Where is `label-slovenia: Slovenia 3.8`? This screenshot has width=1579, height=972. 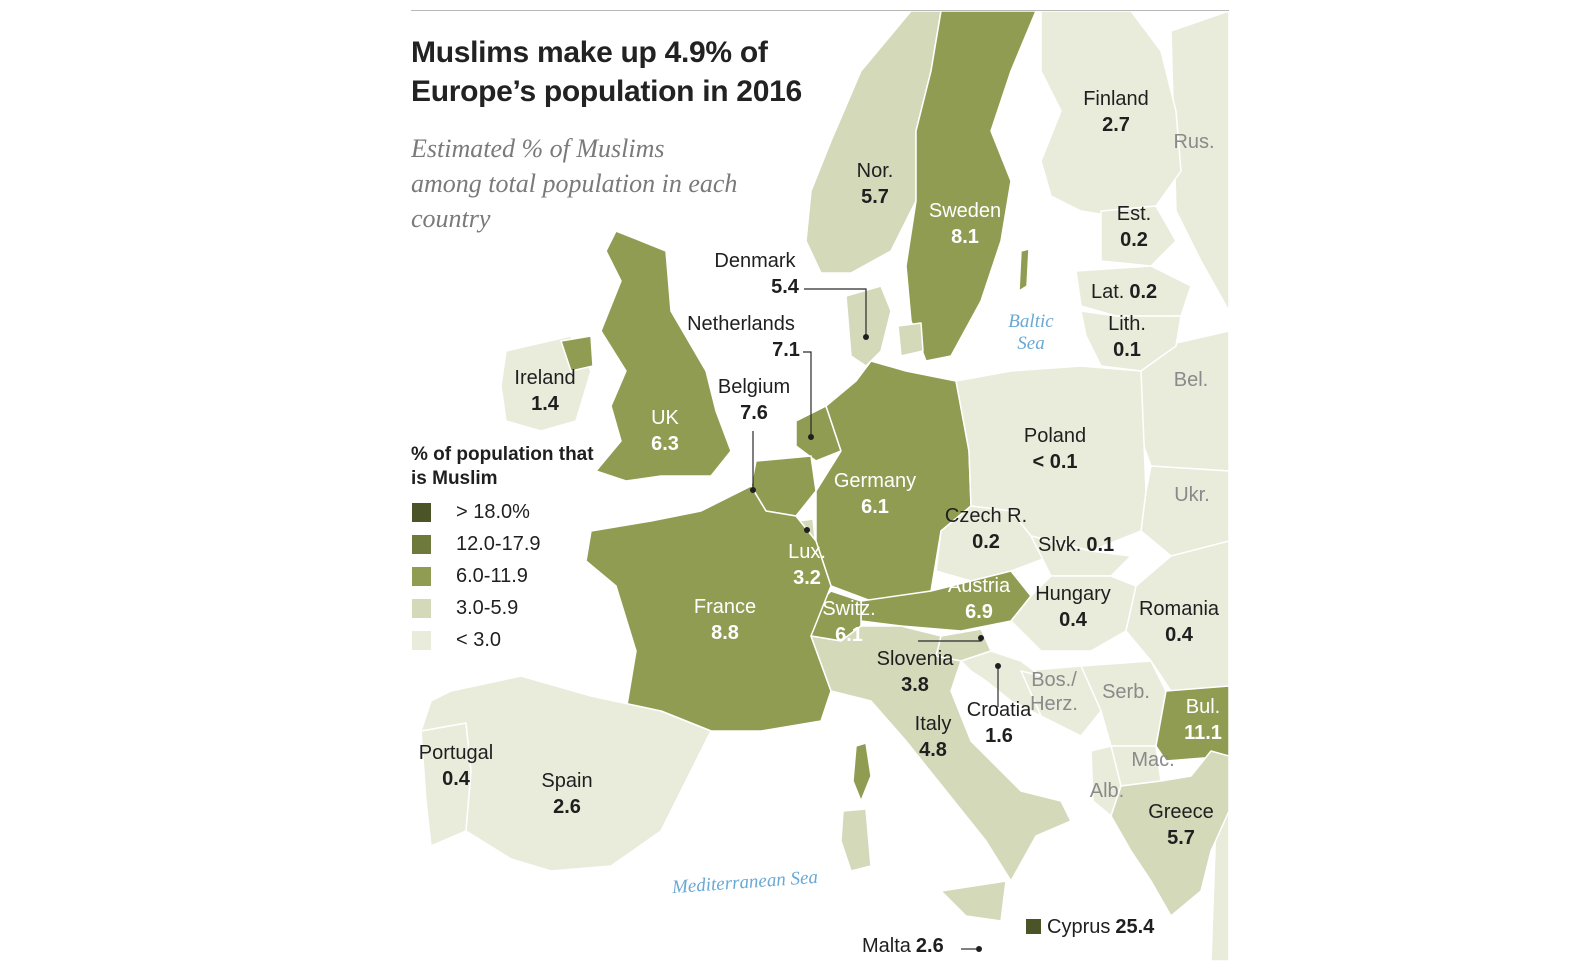
label-slovenia: Slovenia 3.8 is located at coordinates (915, 672).